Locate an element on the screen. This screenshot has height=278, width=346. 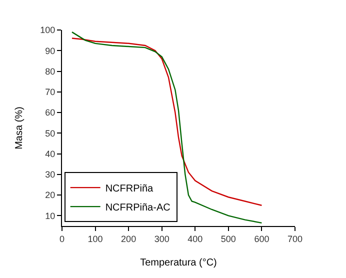
y-tick-label: 90 is located at coordinates (50, 51).